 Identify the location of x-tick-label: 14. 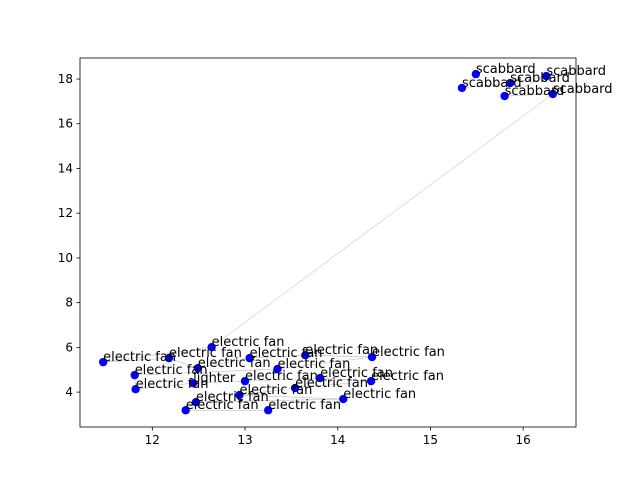
(337, 440).